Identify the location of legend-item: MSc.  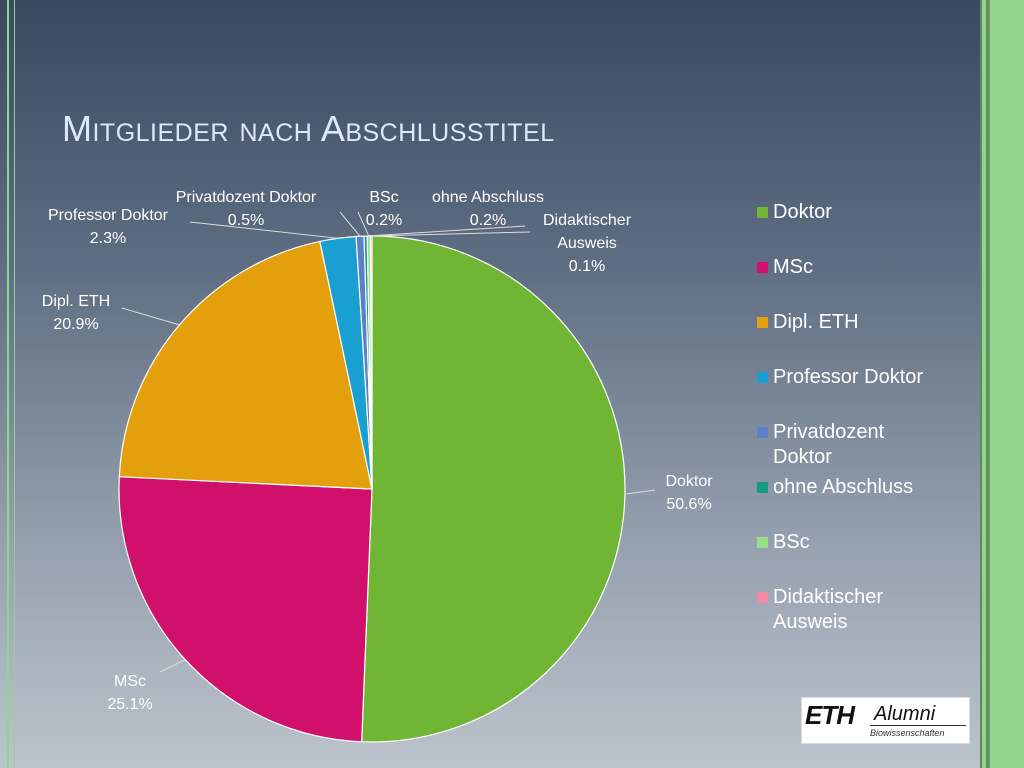
(785, 267).